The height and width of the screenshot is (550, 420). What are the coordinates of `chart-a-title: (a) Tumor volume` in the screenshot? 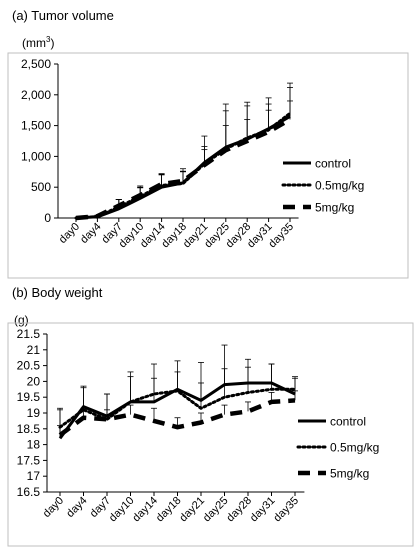 It's located at (63, 15).